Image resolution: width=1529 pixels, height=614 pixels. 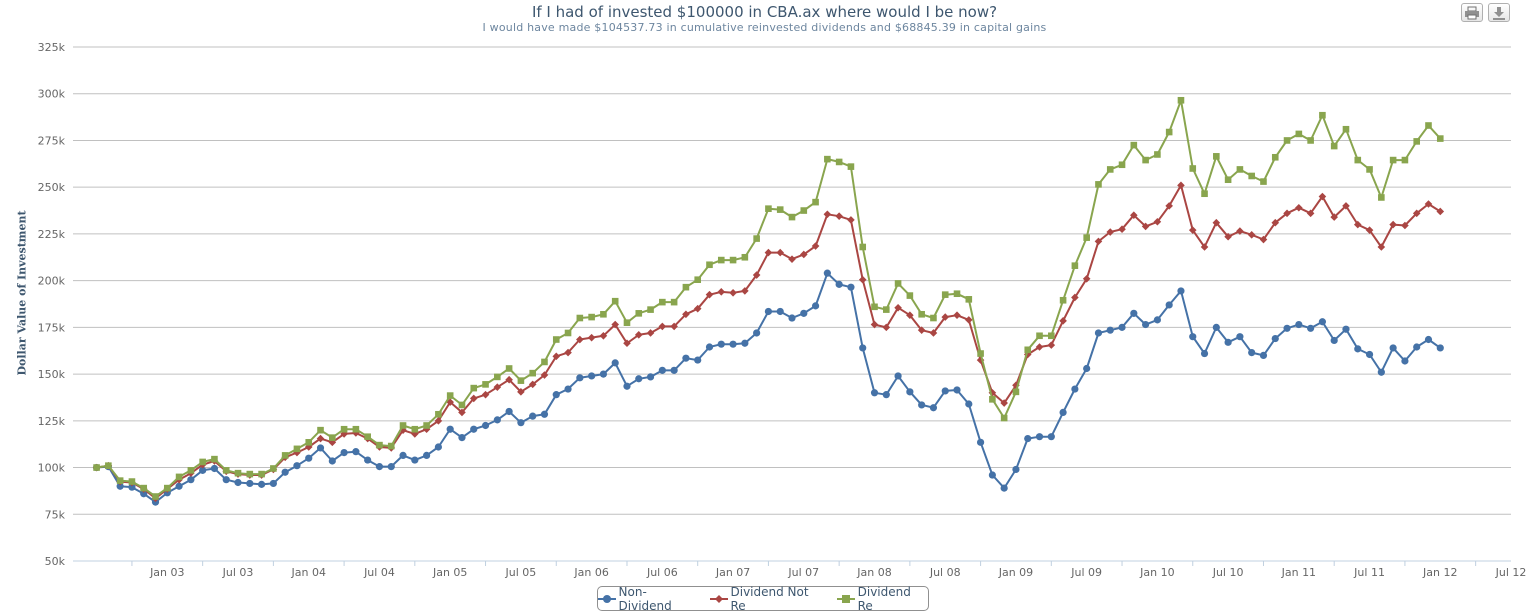 What do you see at coordinates (1499, 12) in the screenshot?
I see `export-button` at bounding box center [1499, 12].